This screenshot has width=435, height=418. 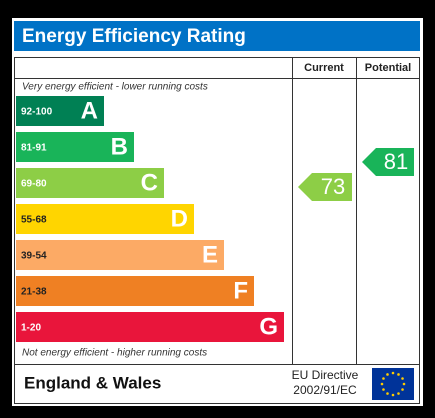 What do you see at coordinates (31, 328) in the screenshot?
I see `band-range: 1-20` at bounding box center [31, 328].